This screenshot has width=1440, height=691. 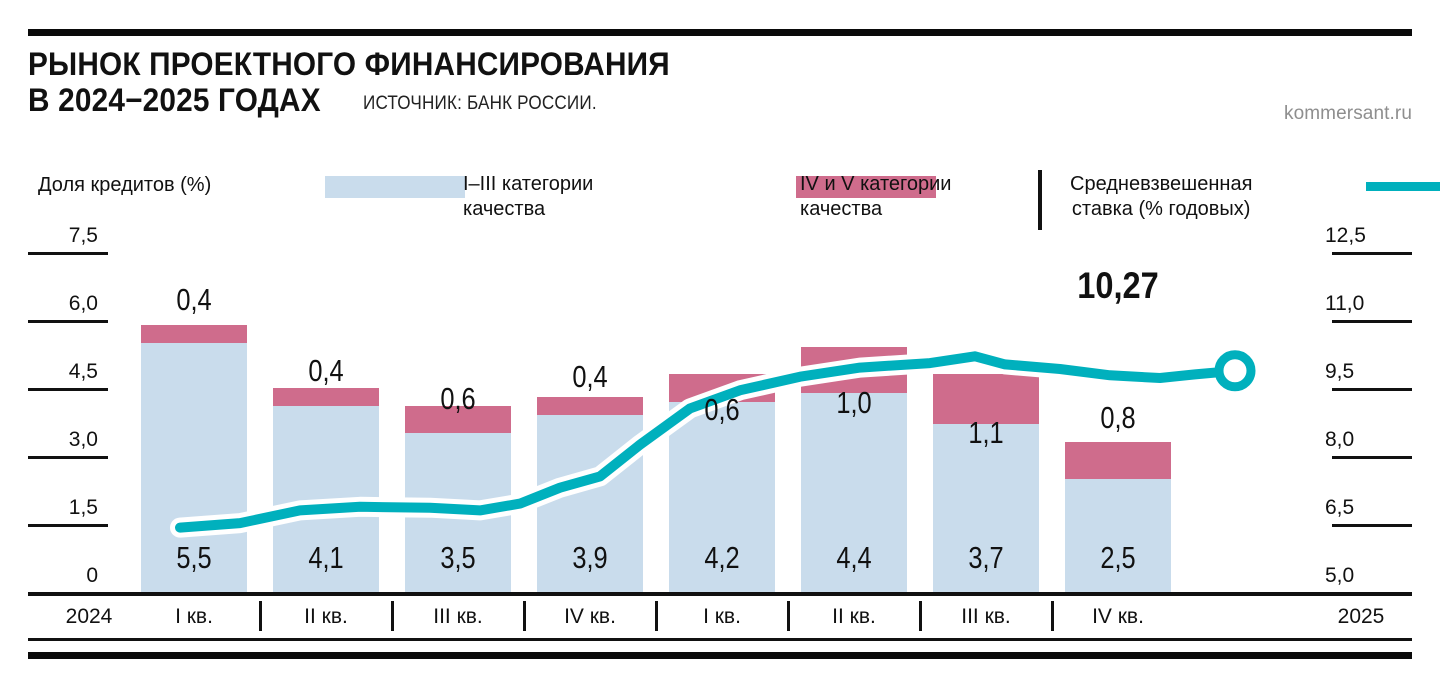 What do you see at coordinates (854, 557) in the screenshot?
I see `bar-value-label-blue: 4,4` at bounding box center [854, 557].